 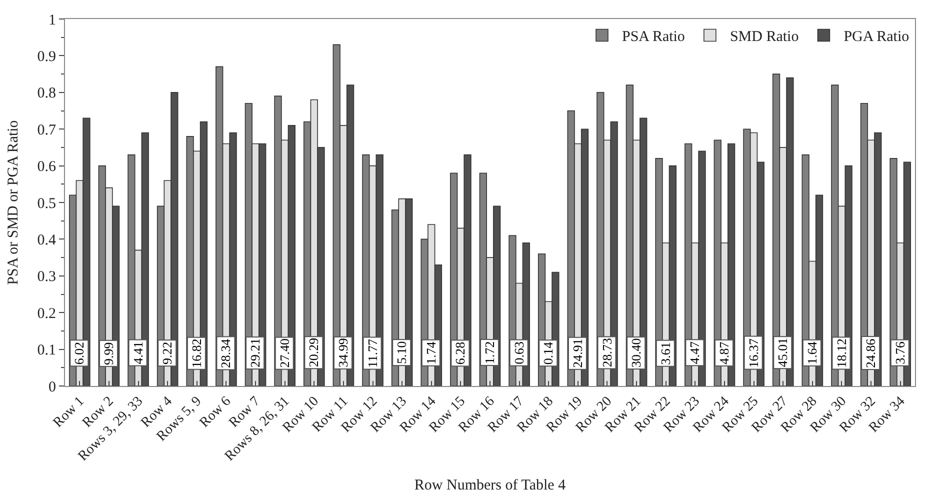 I want to click on annotation: 1.74, so click(x=430, y=352).